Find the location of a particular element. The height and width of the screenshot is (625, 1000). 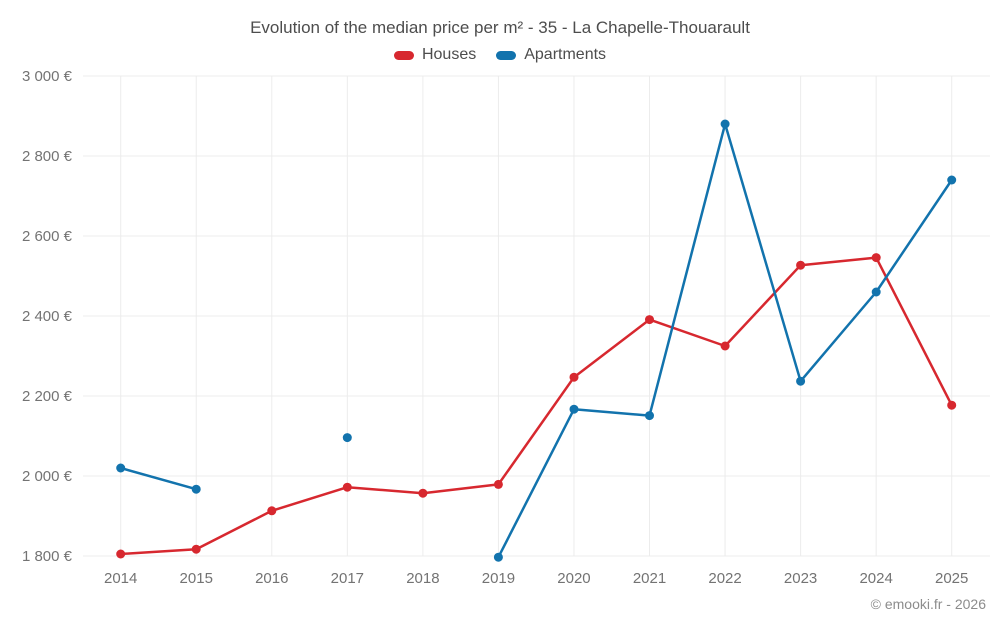

apartments-data-point-2019 is located at coordinates (498, 557).